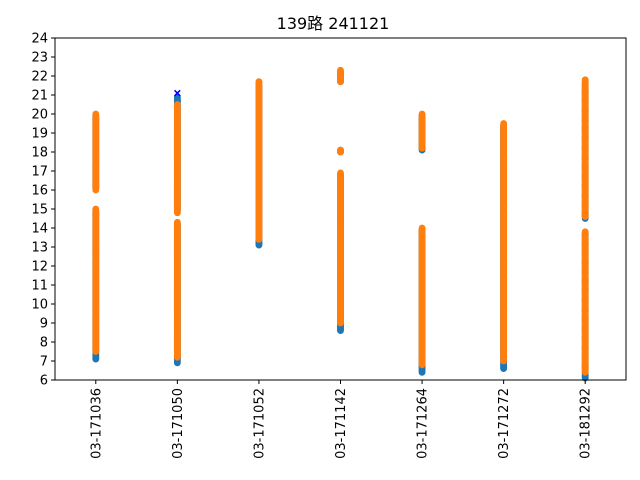 The image size is (640, 480). What do you see at coordinates (39, 248) in the screenshot?
I see `y-tick-label: 13` at bounding box center [39, 248].